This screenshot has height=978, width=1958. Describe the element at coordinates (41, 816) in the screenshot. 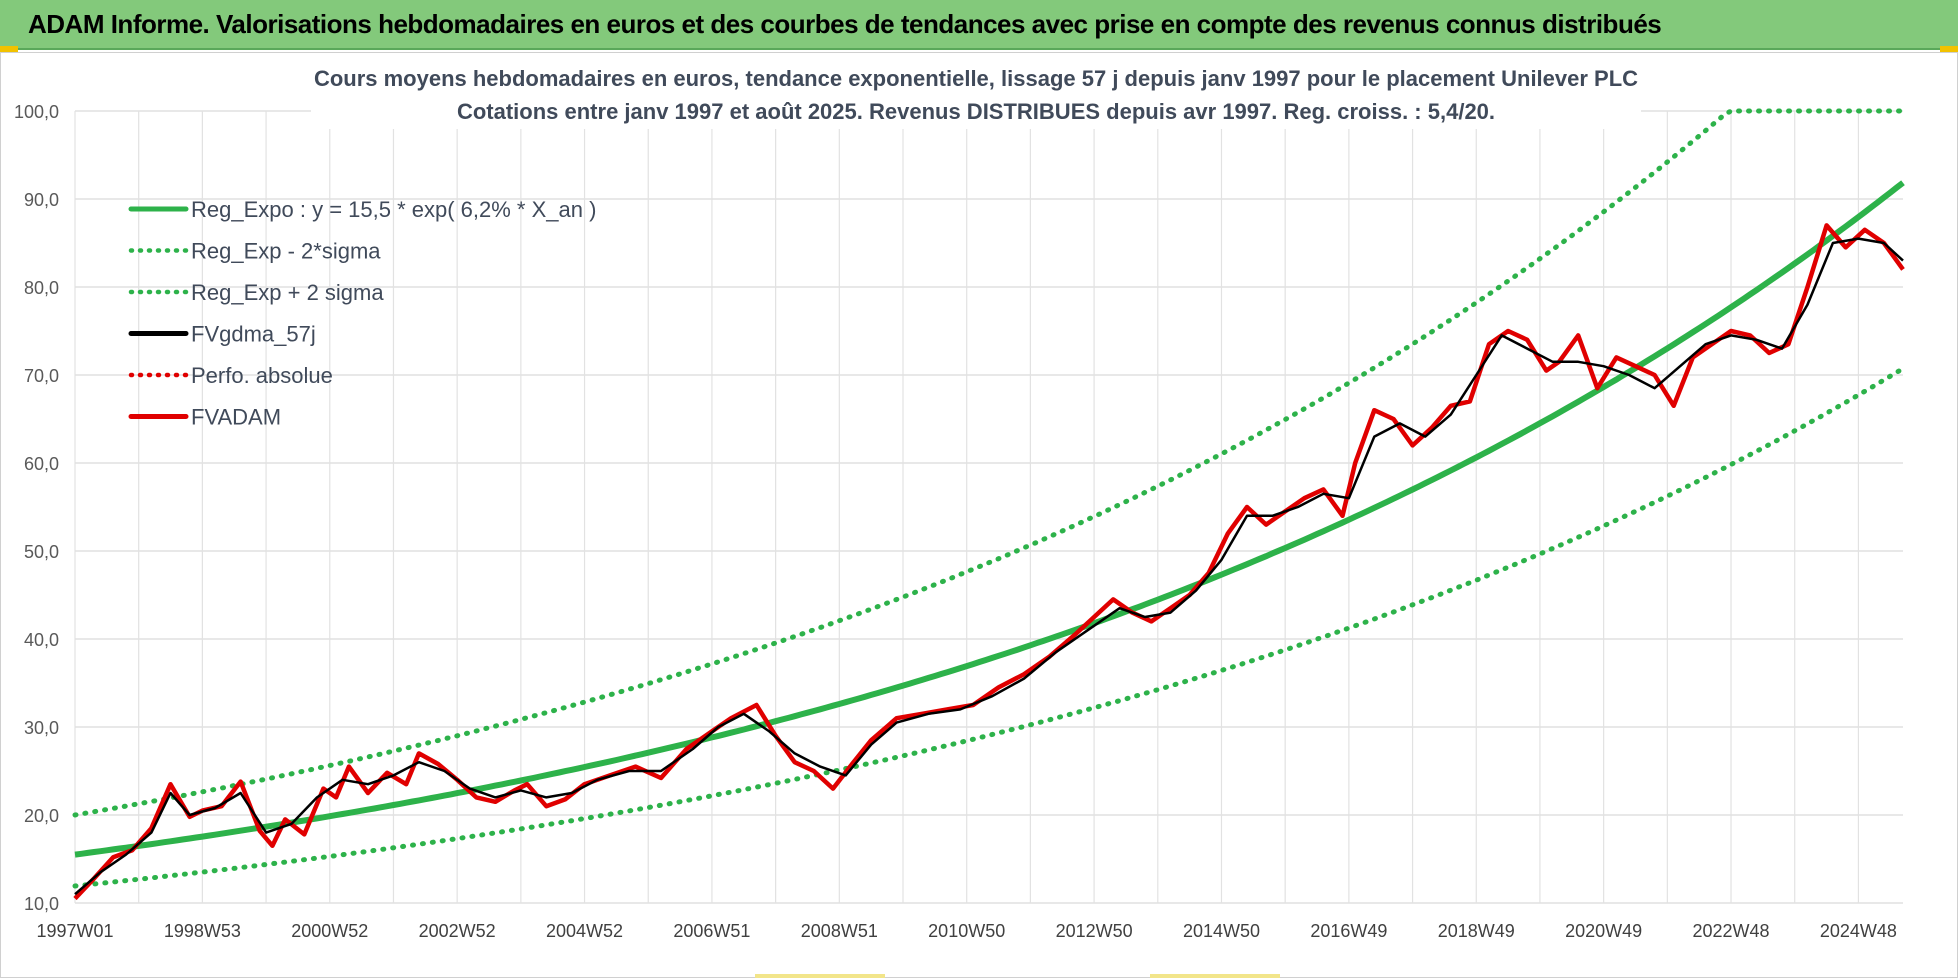

I see `y-tick-label: 20,0` at that location.